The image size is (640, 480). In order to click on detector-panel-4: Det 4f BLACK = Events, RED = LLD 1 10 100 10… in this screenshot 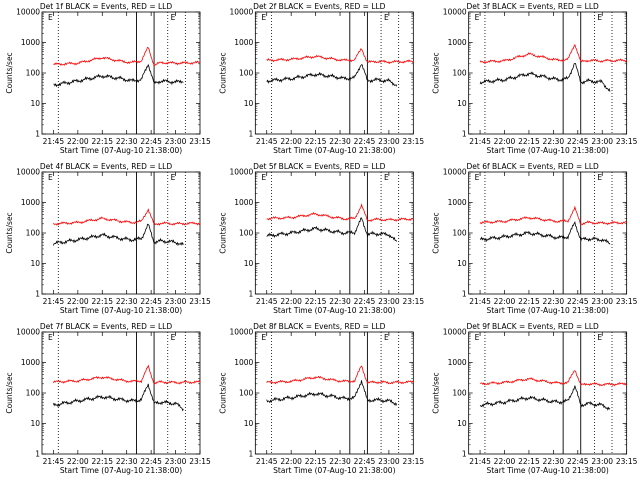, I will do `click(108, 238)`.